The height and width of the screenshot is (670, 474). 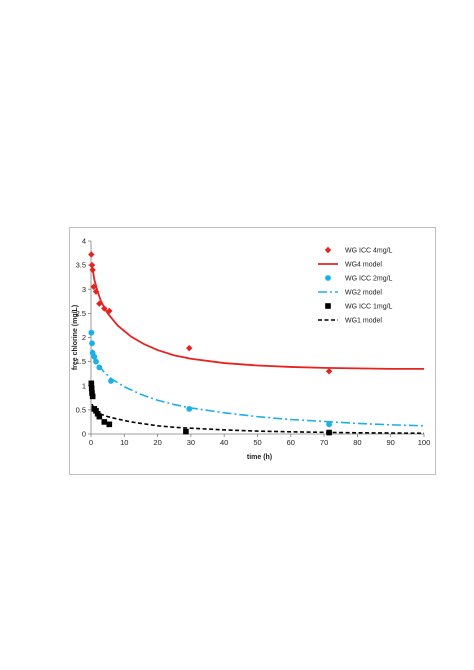 What do you see at coordinates (324, 442) in the screenshot?
I see `x-tick-label: 70` at bounding box center [324, 442].